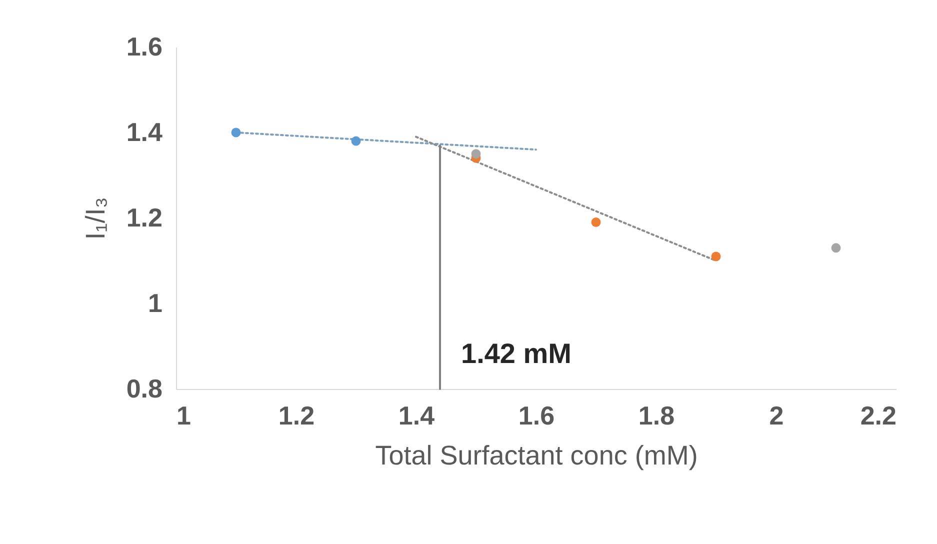 This screenshot has height=544, width=937. I want to click on x-tick-label: 1.4, so click(417, 415).